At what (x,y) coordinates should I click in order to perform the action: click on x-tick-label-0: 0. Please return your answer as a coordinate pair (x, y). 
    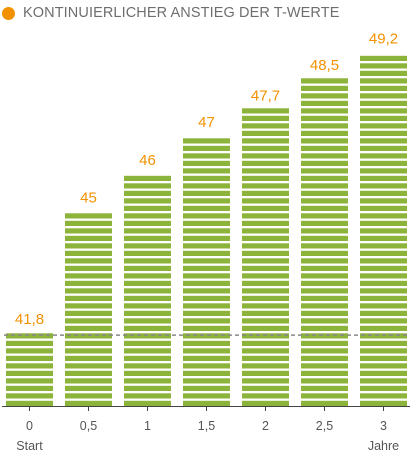
    Looking at the image, I should click on (29, 426).